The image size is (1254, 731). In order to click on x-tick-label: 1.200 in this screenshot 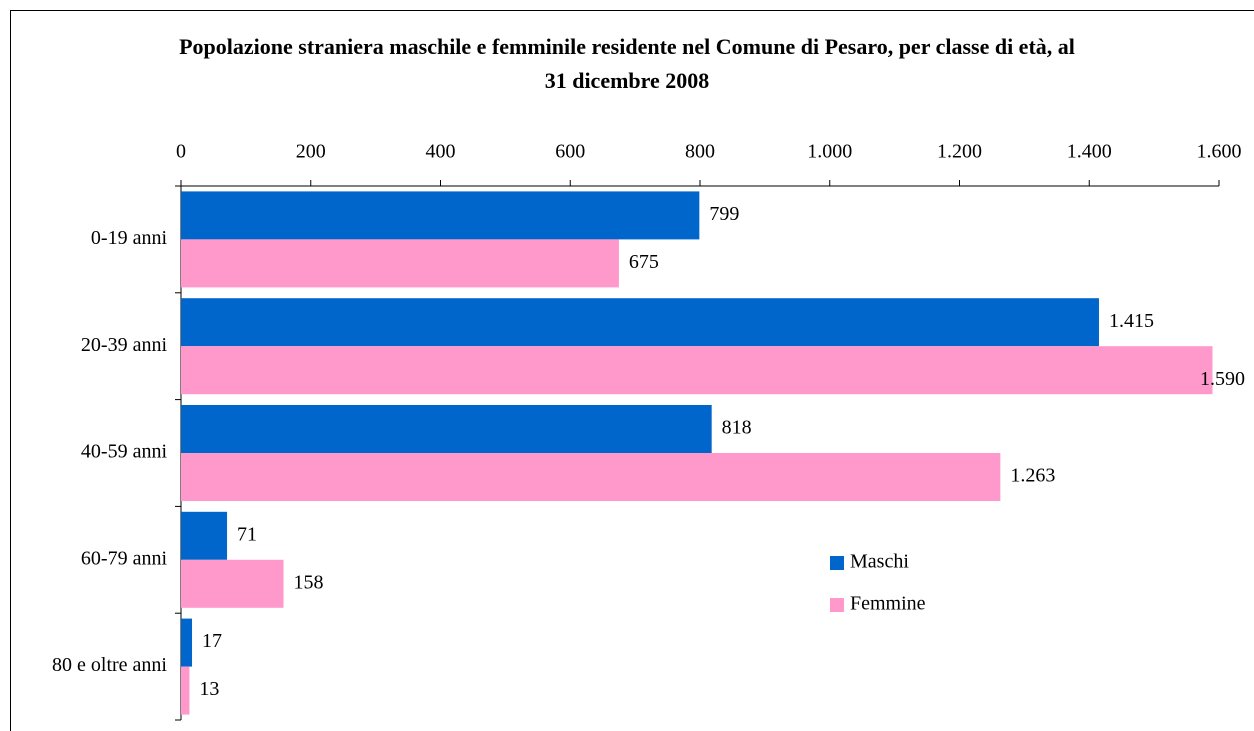, I will do `click(959, 152)`.